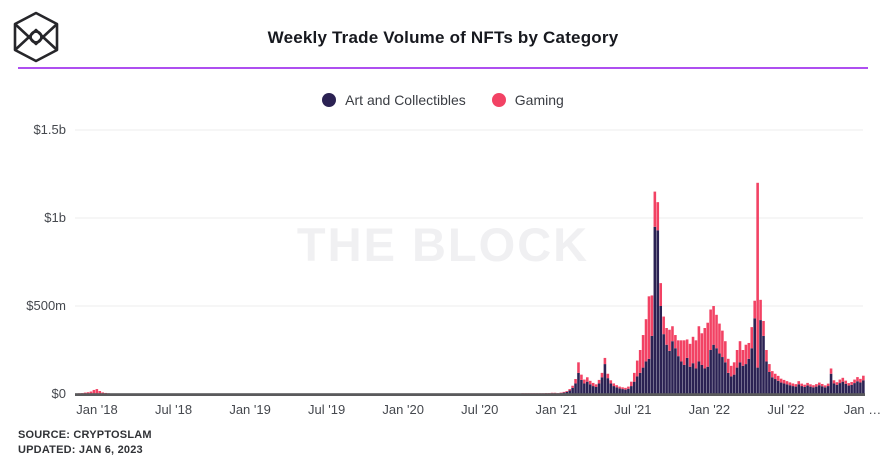  Describe the element at coordinates (55, 217) in the screenshot. I see `y-axis-label-1b: $1b` at that location.